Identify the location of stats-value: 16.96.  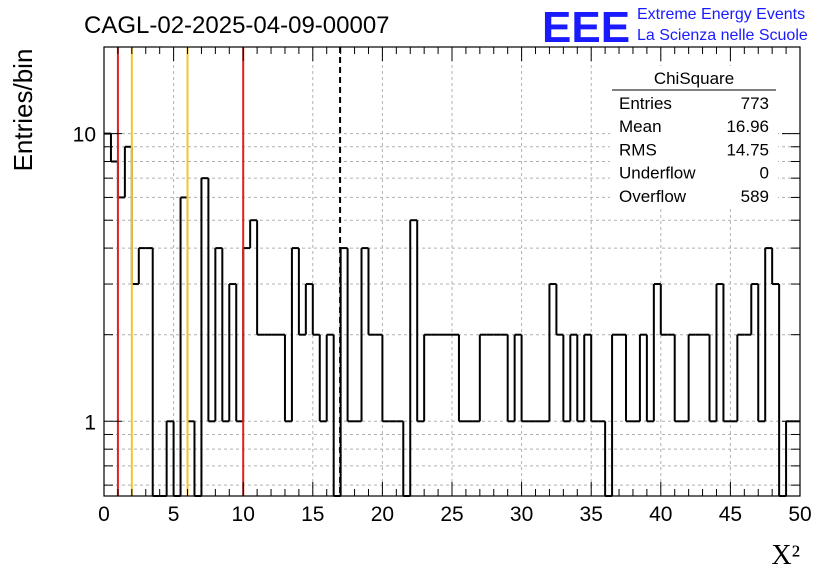
(747, 126).